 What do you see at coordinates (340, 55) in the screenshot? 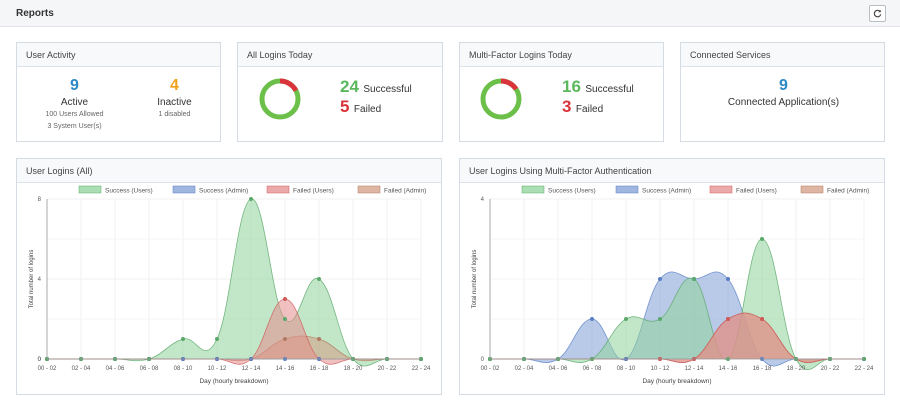
I see `all-logins-title: All Logins Today` at bounding box center [340, 55].